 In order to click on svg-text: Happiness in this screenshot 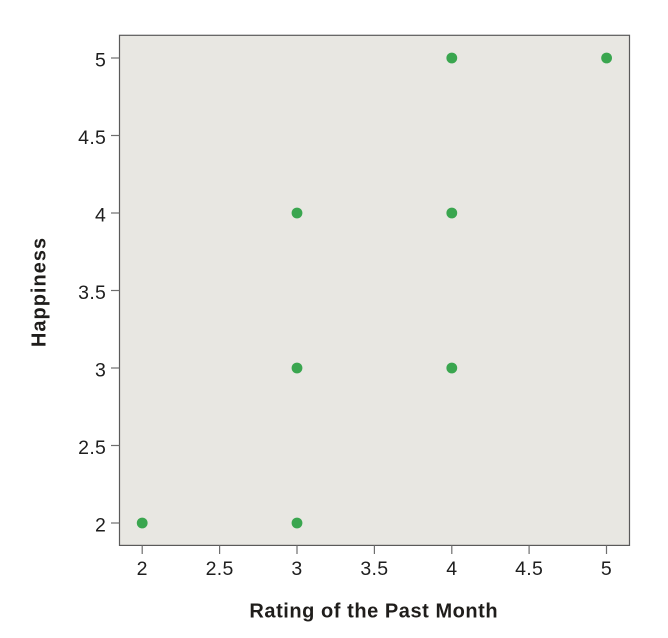, I will do `click(40, 292)`.